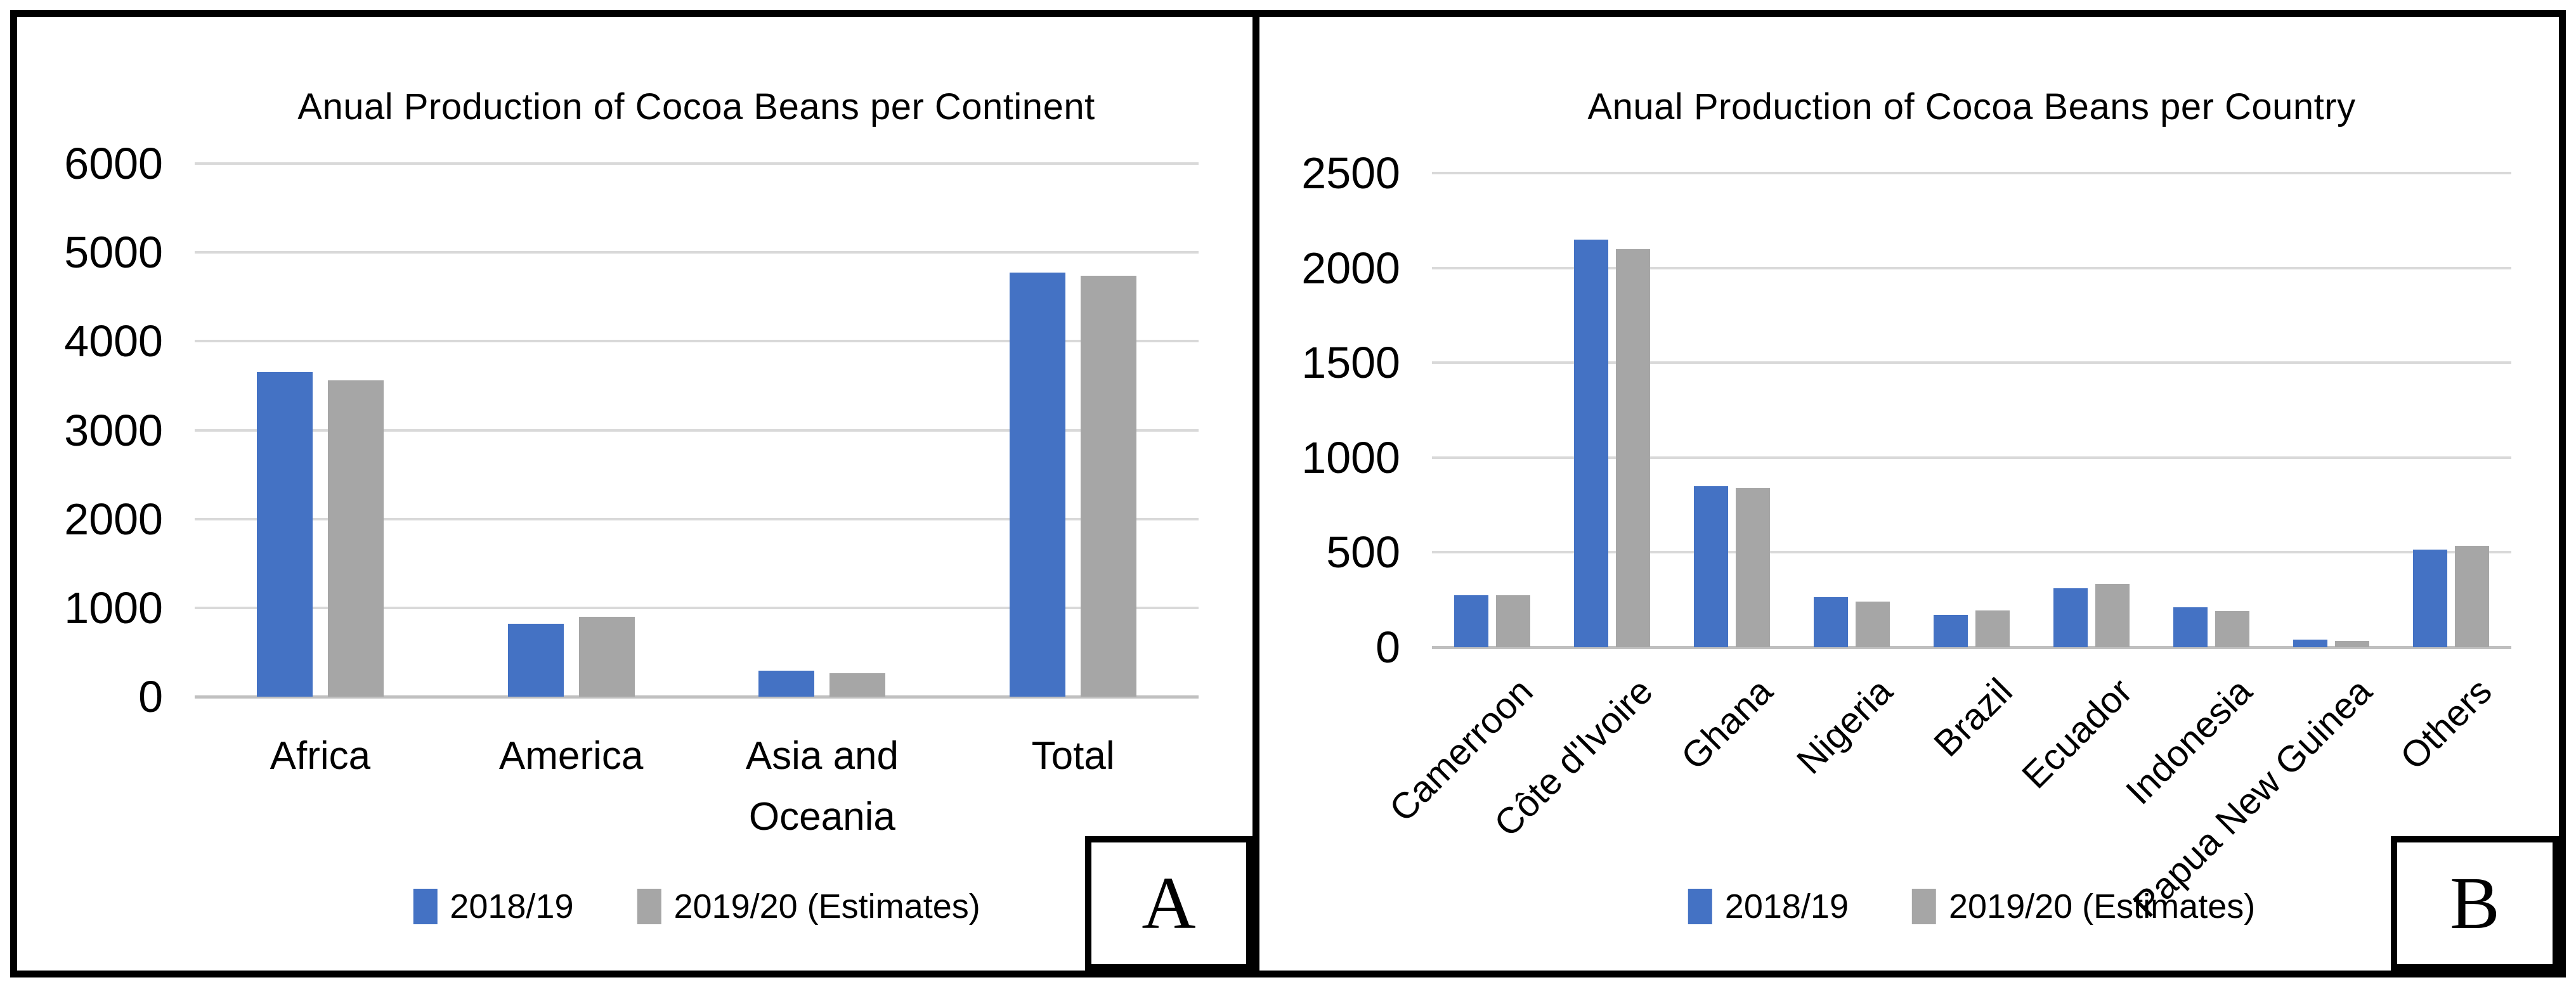 This screenshot has height=987, width=2576. I want to click on bar-series-1-asia-and-oceania, so click(857, 685).